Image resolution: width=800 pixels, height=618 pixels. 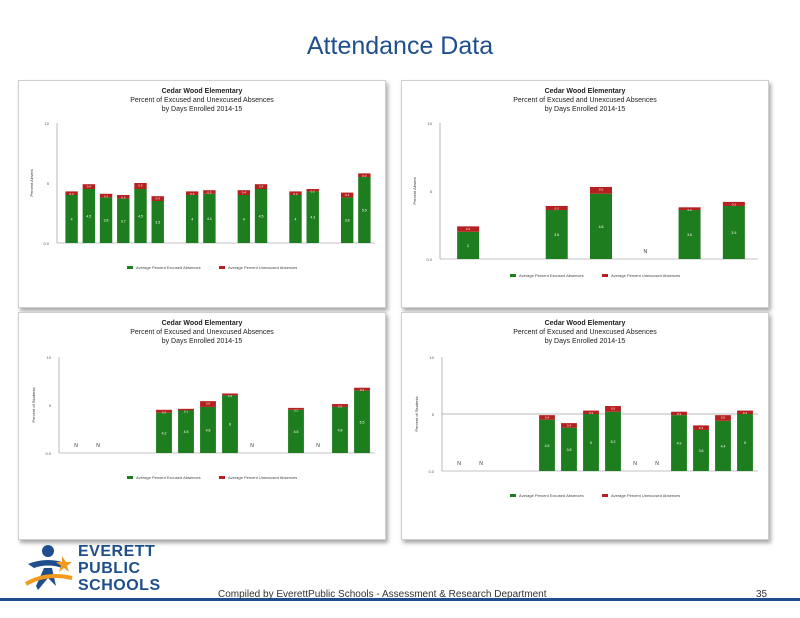 I want to click on bar-group: 4.8 0.3, so click(x=340, y=428).